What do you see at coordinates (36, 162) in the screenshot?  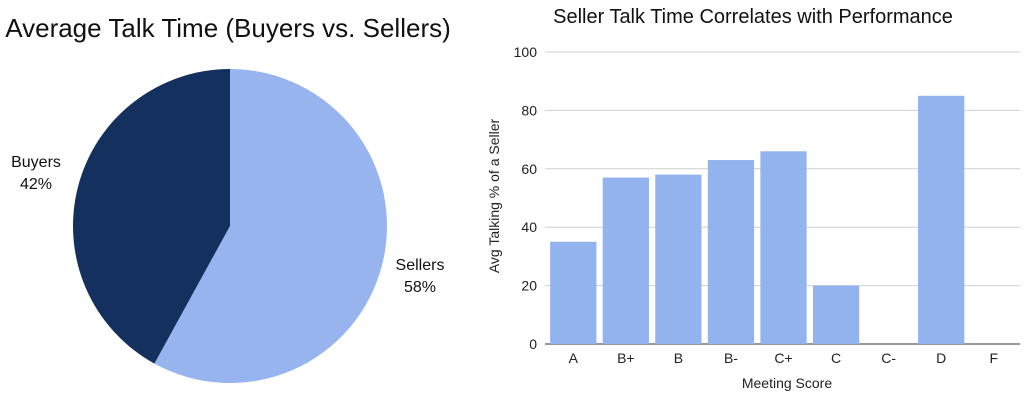 I see `pie-label-buyers: Buyers` at bounding box center [36, 162].